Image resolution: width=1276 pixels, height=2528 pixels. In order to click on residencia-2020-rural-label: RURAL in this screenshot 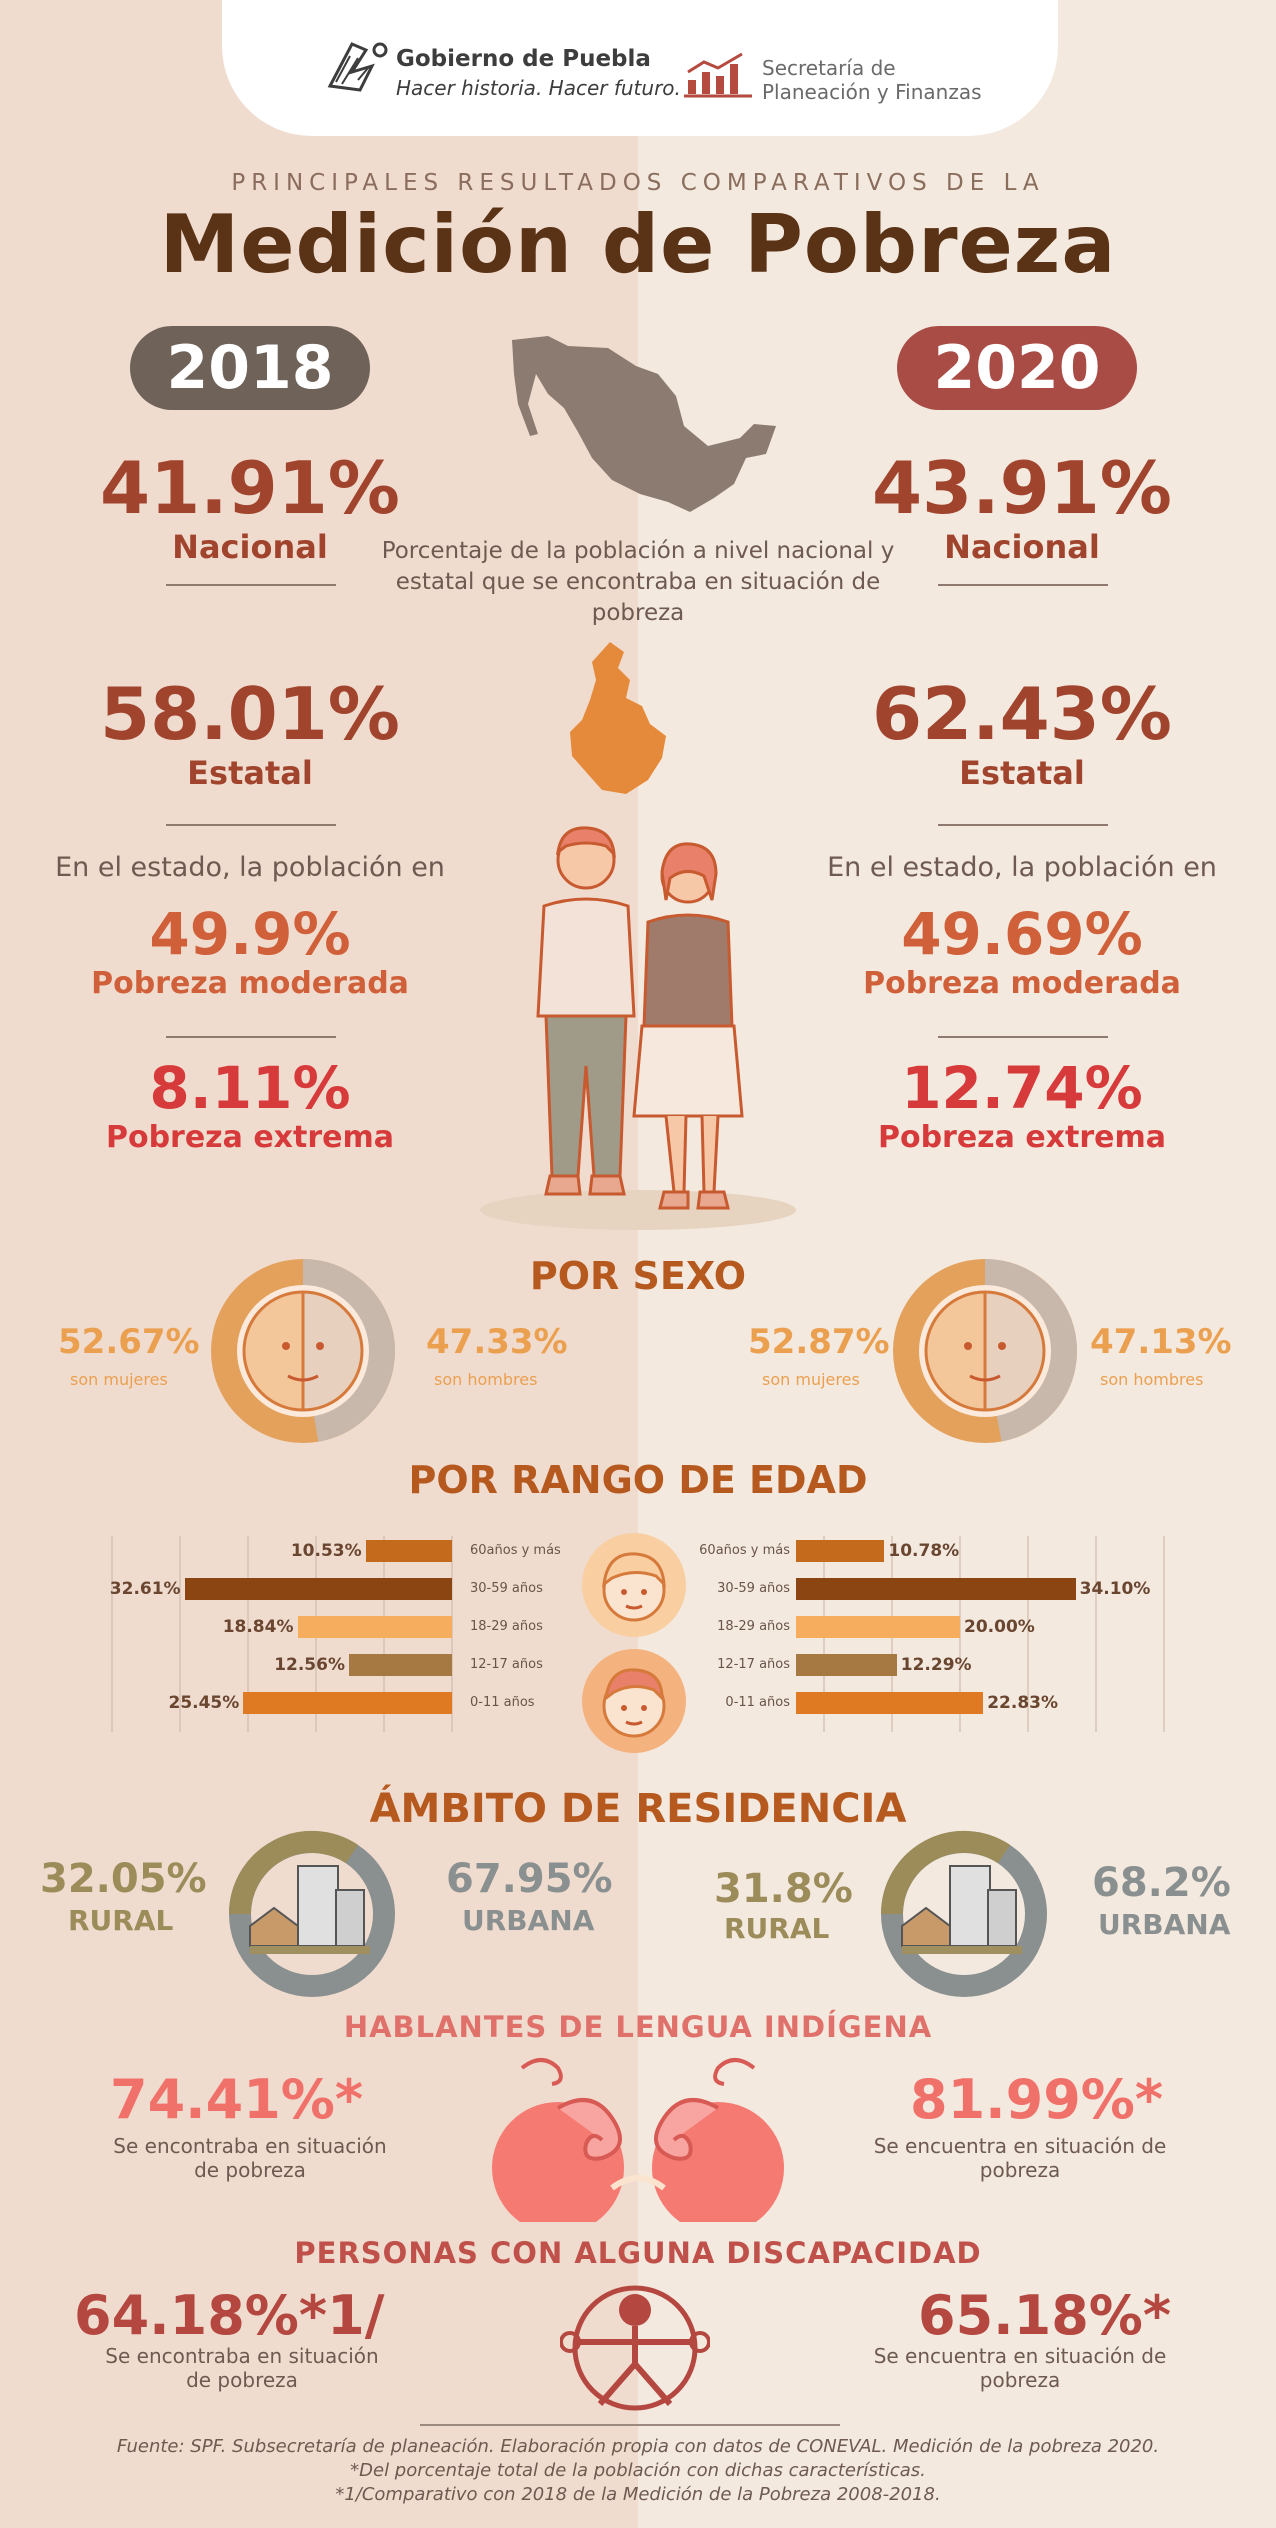, I will do `click(777, 1928)`.